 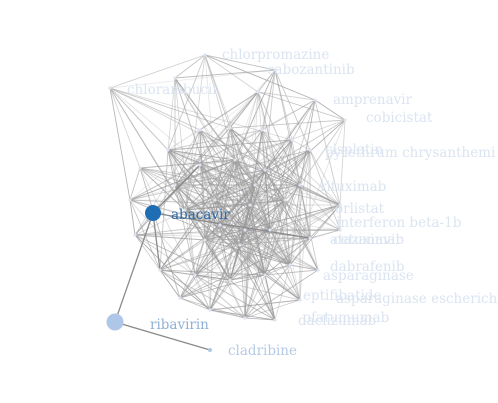 I want to click on node-ribavirin, so click(x=115, y=322).